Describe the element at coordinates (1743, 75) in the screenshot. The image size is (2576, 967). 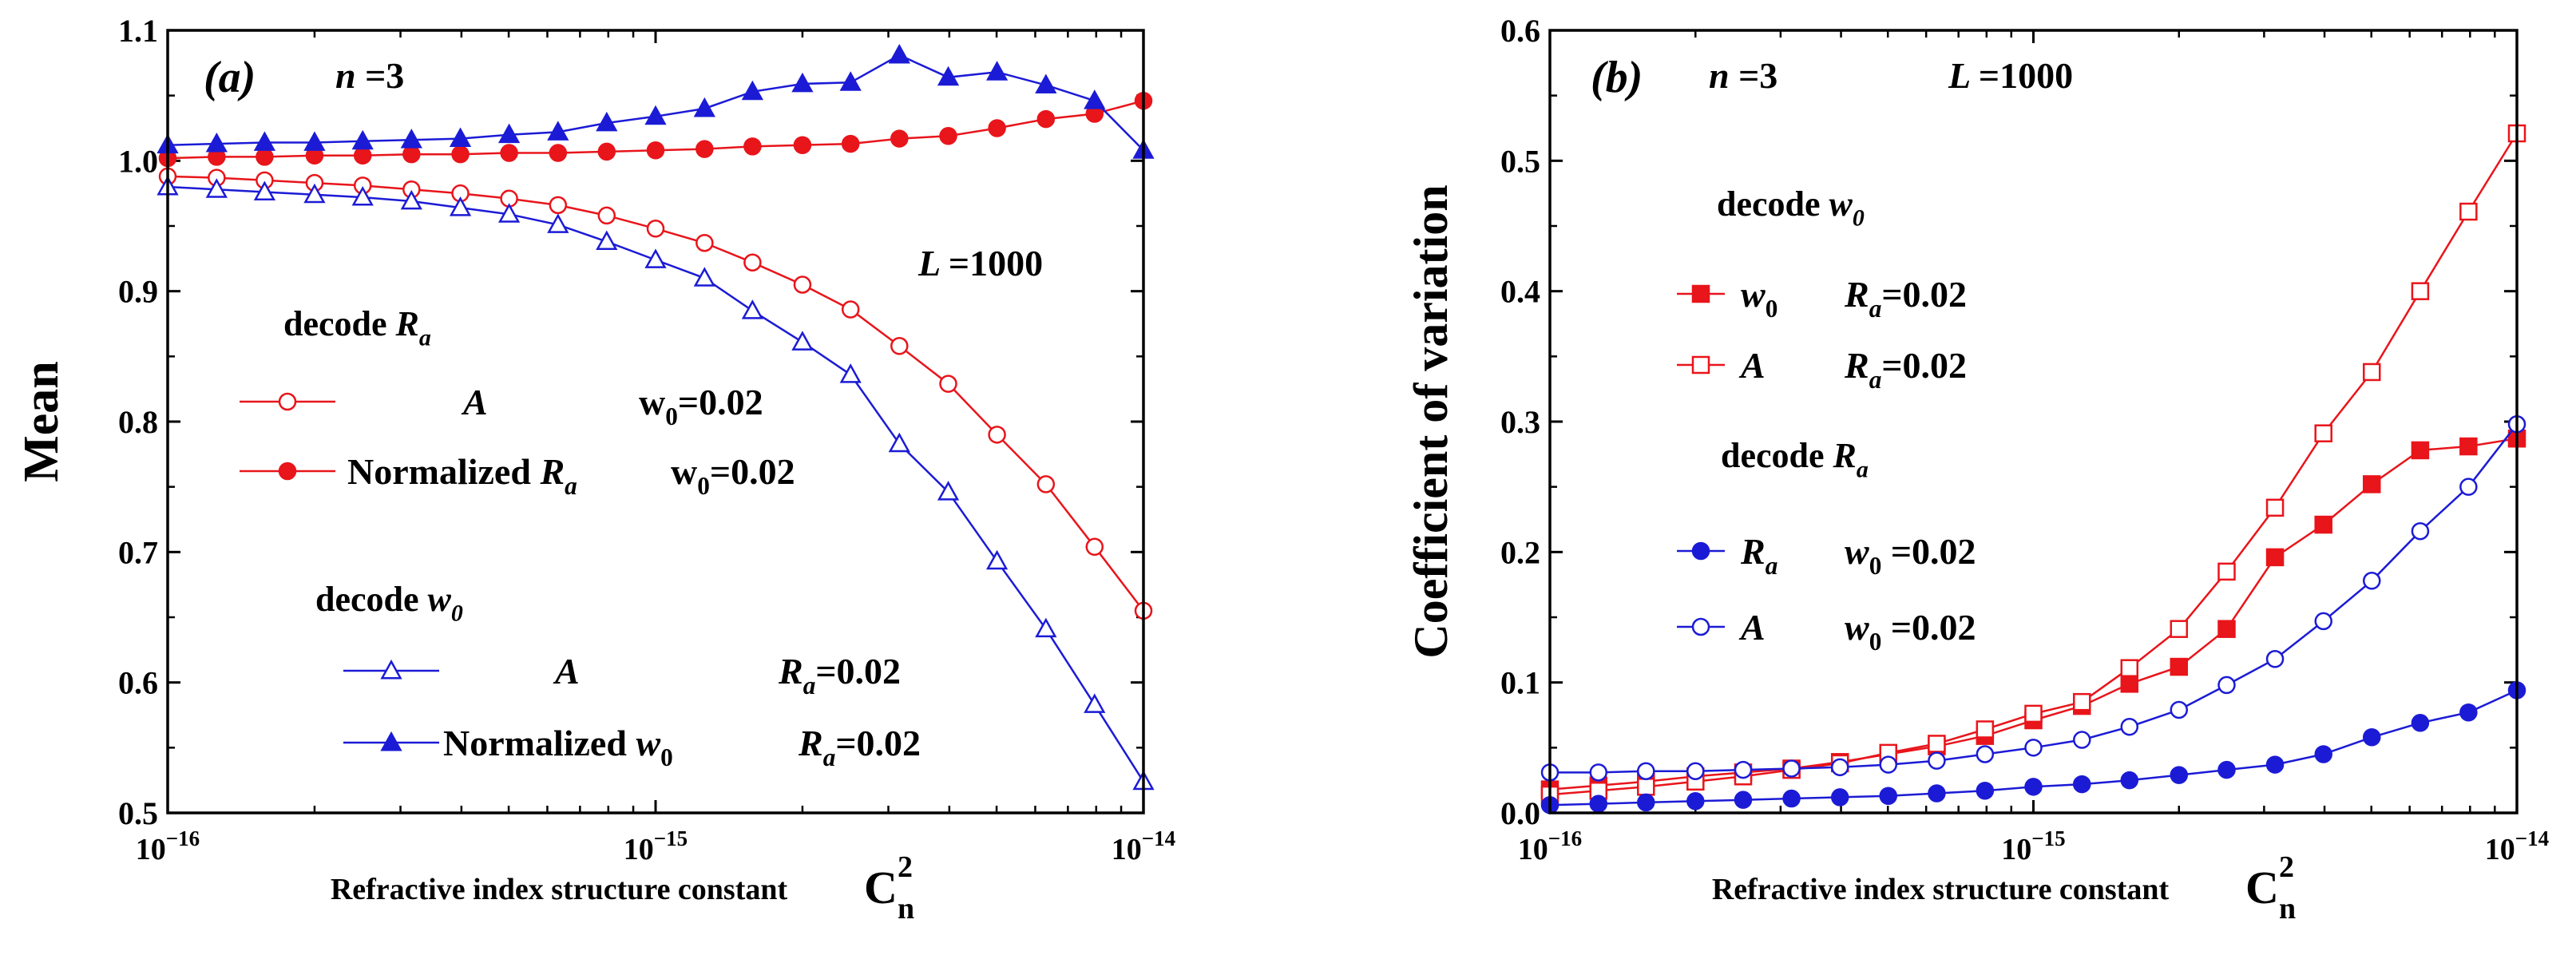
I see `n-annotation: n =3` at that location.